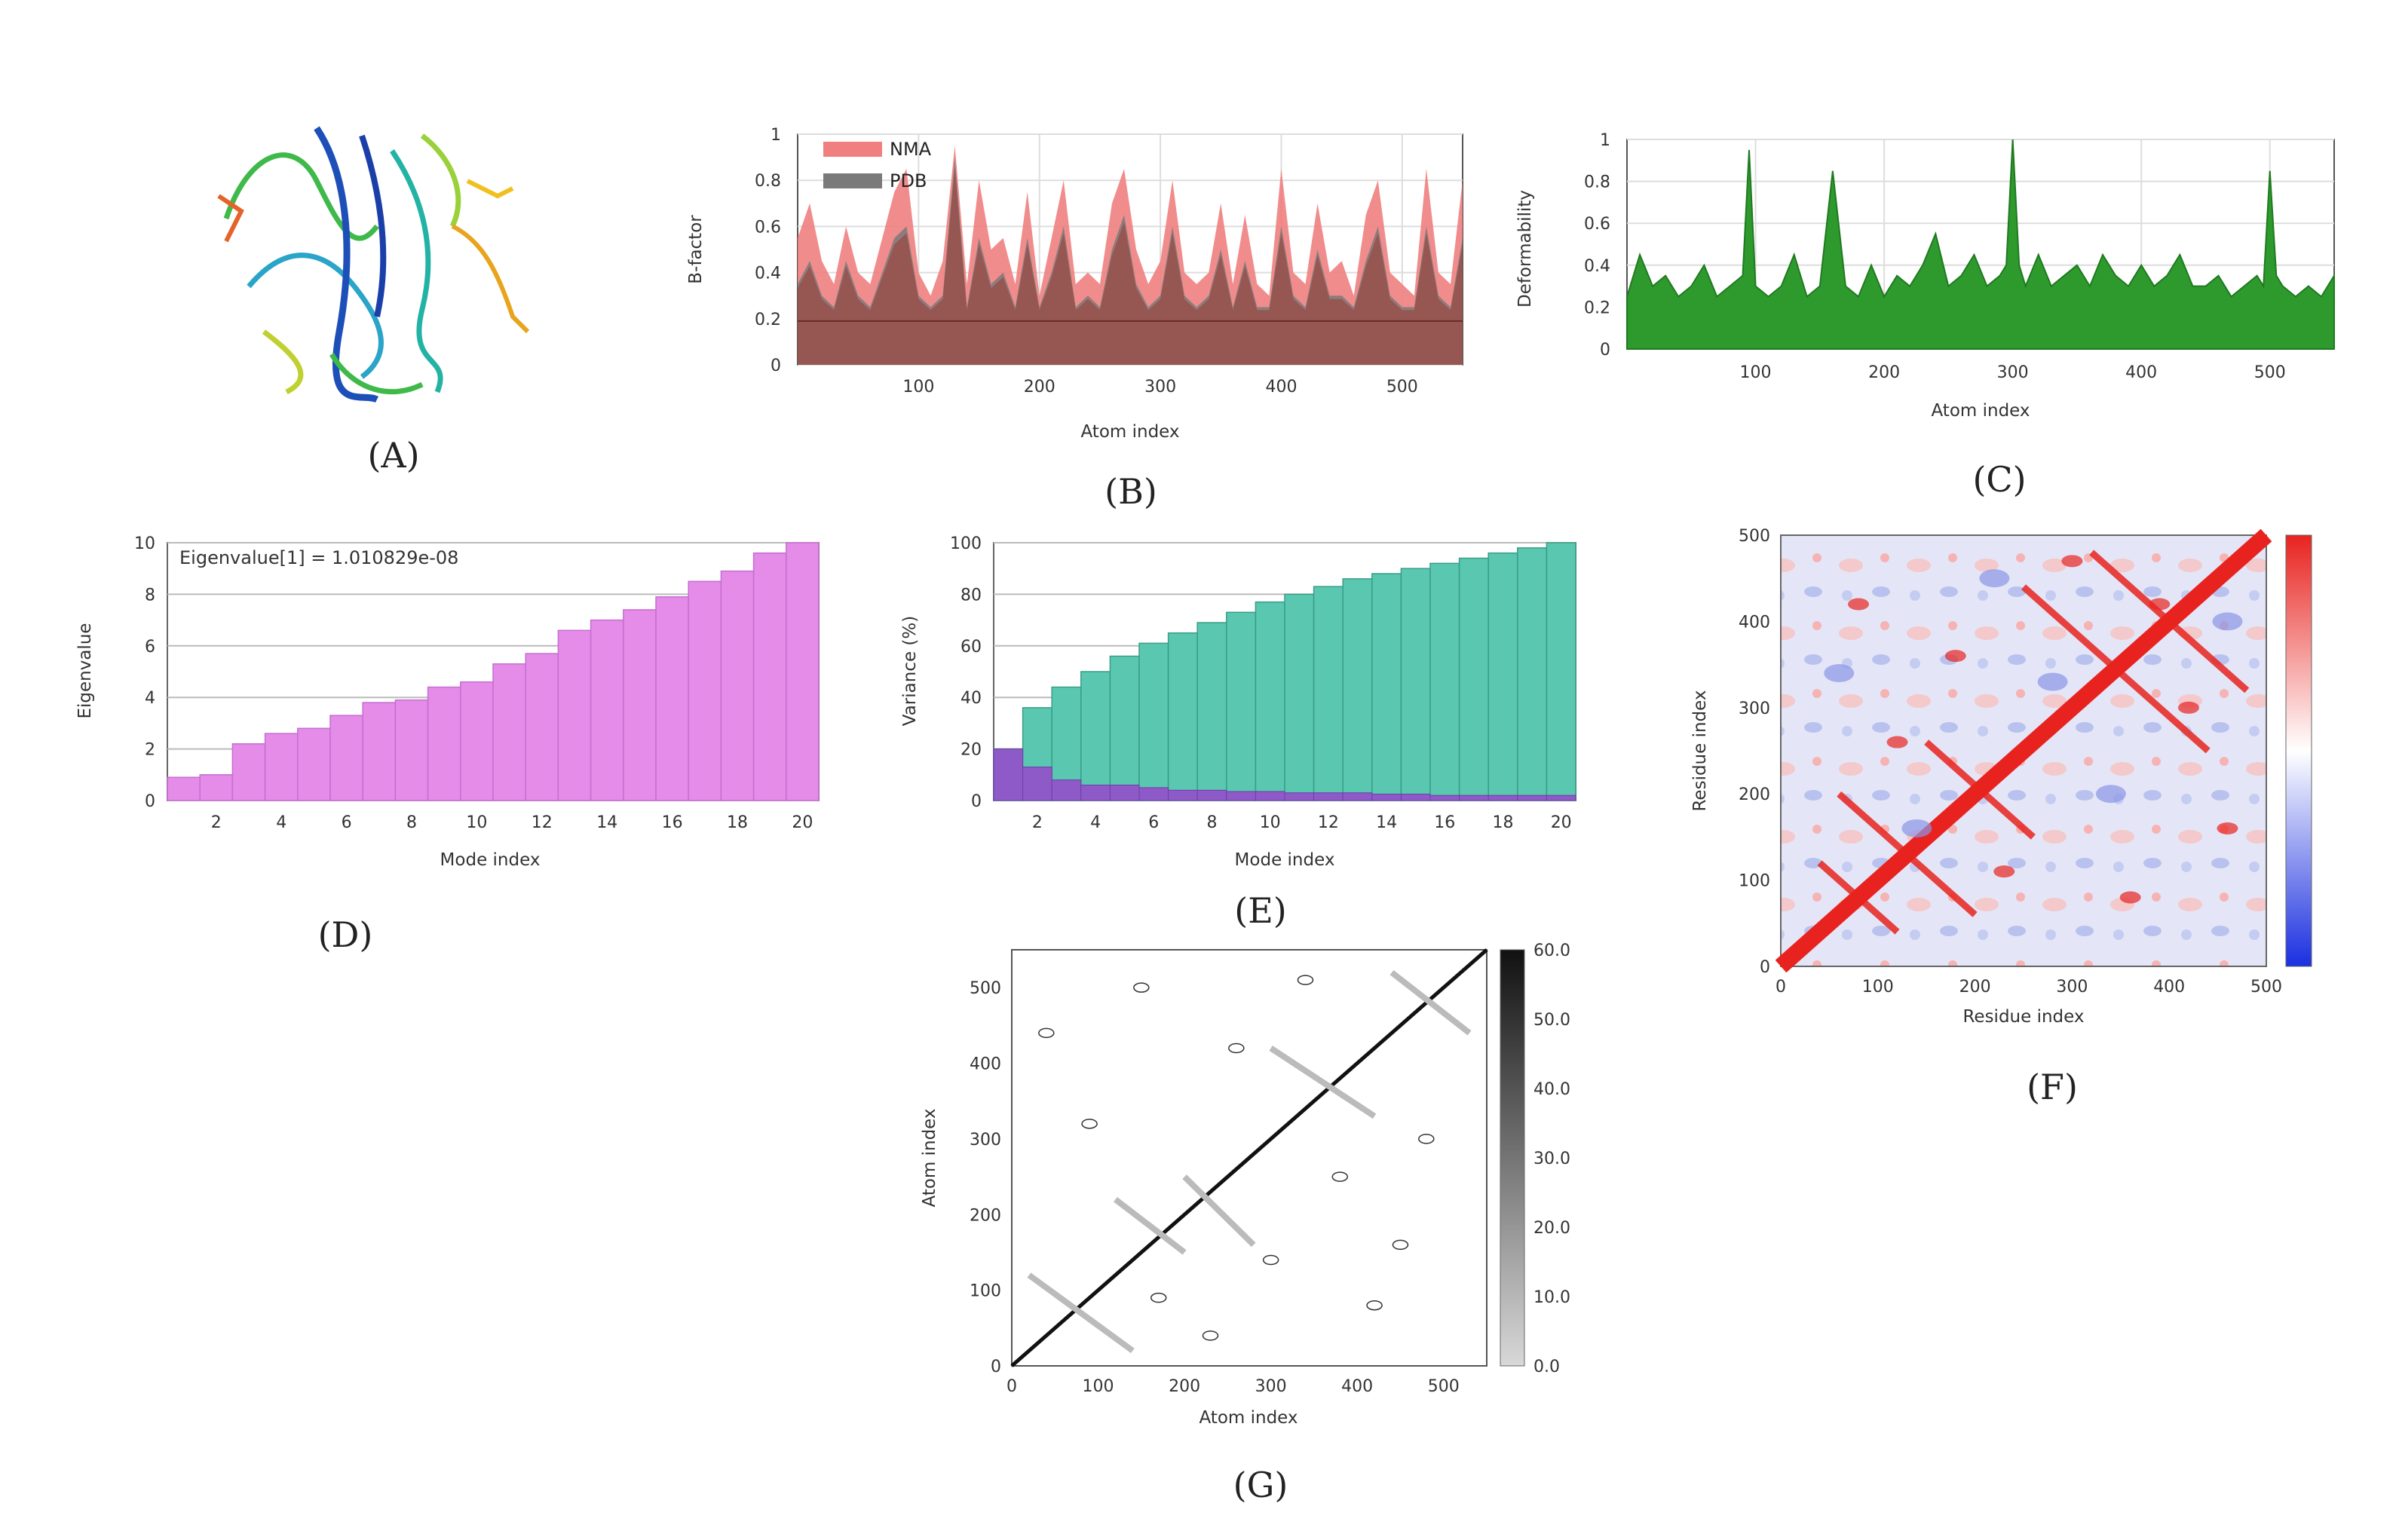 The width and height of the screenshot is (2399, 1540). I want to click on panel-b-x-tick-400: 400, so click(1281, 387).